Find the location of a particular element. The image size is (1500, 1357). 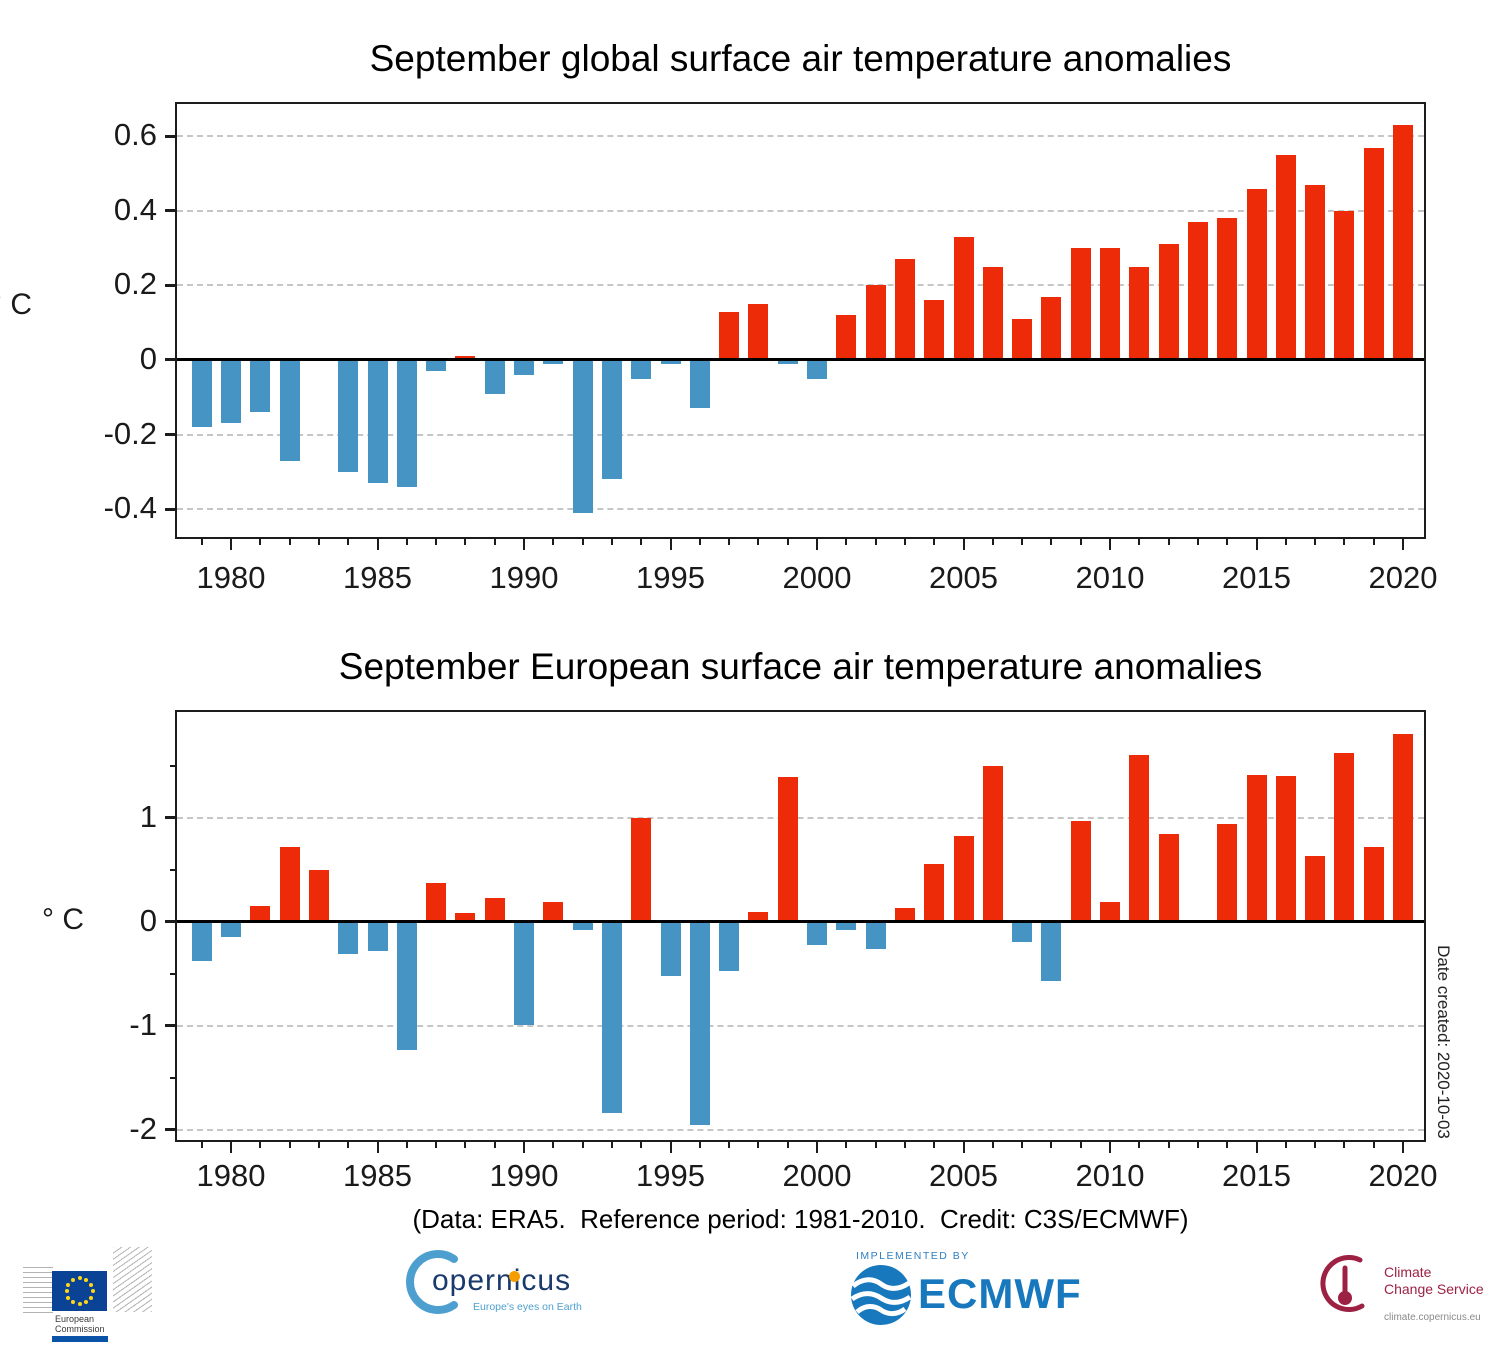

bar-2020 is located at coordinates (1403, 828).